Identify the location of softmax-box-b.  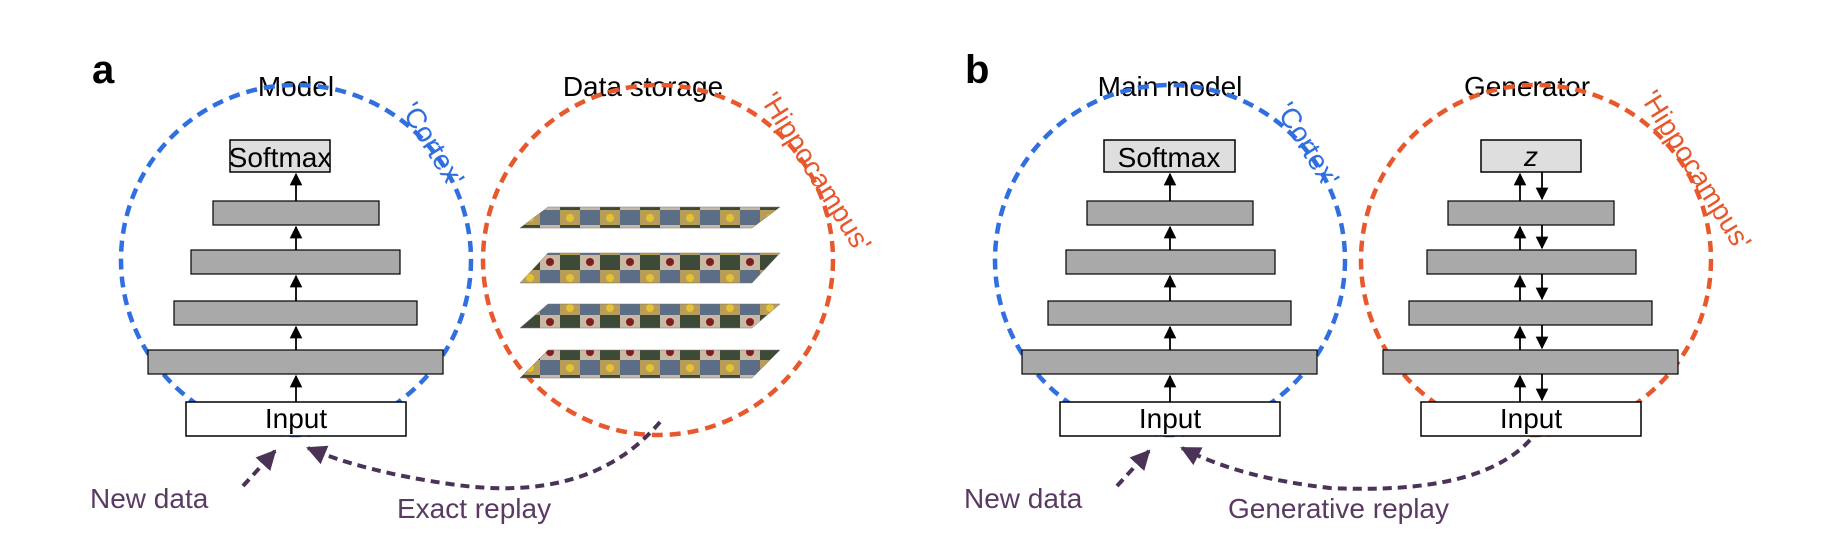
(1169, 156).